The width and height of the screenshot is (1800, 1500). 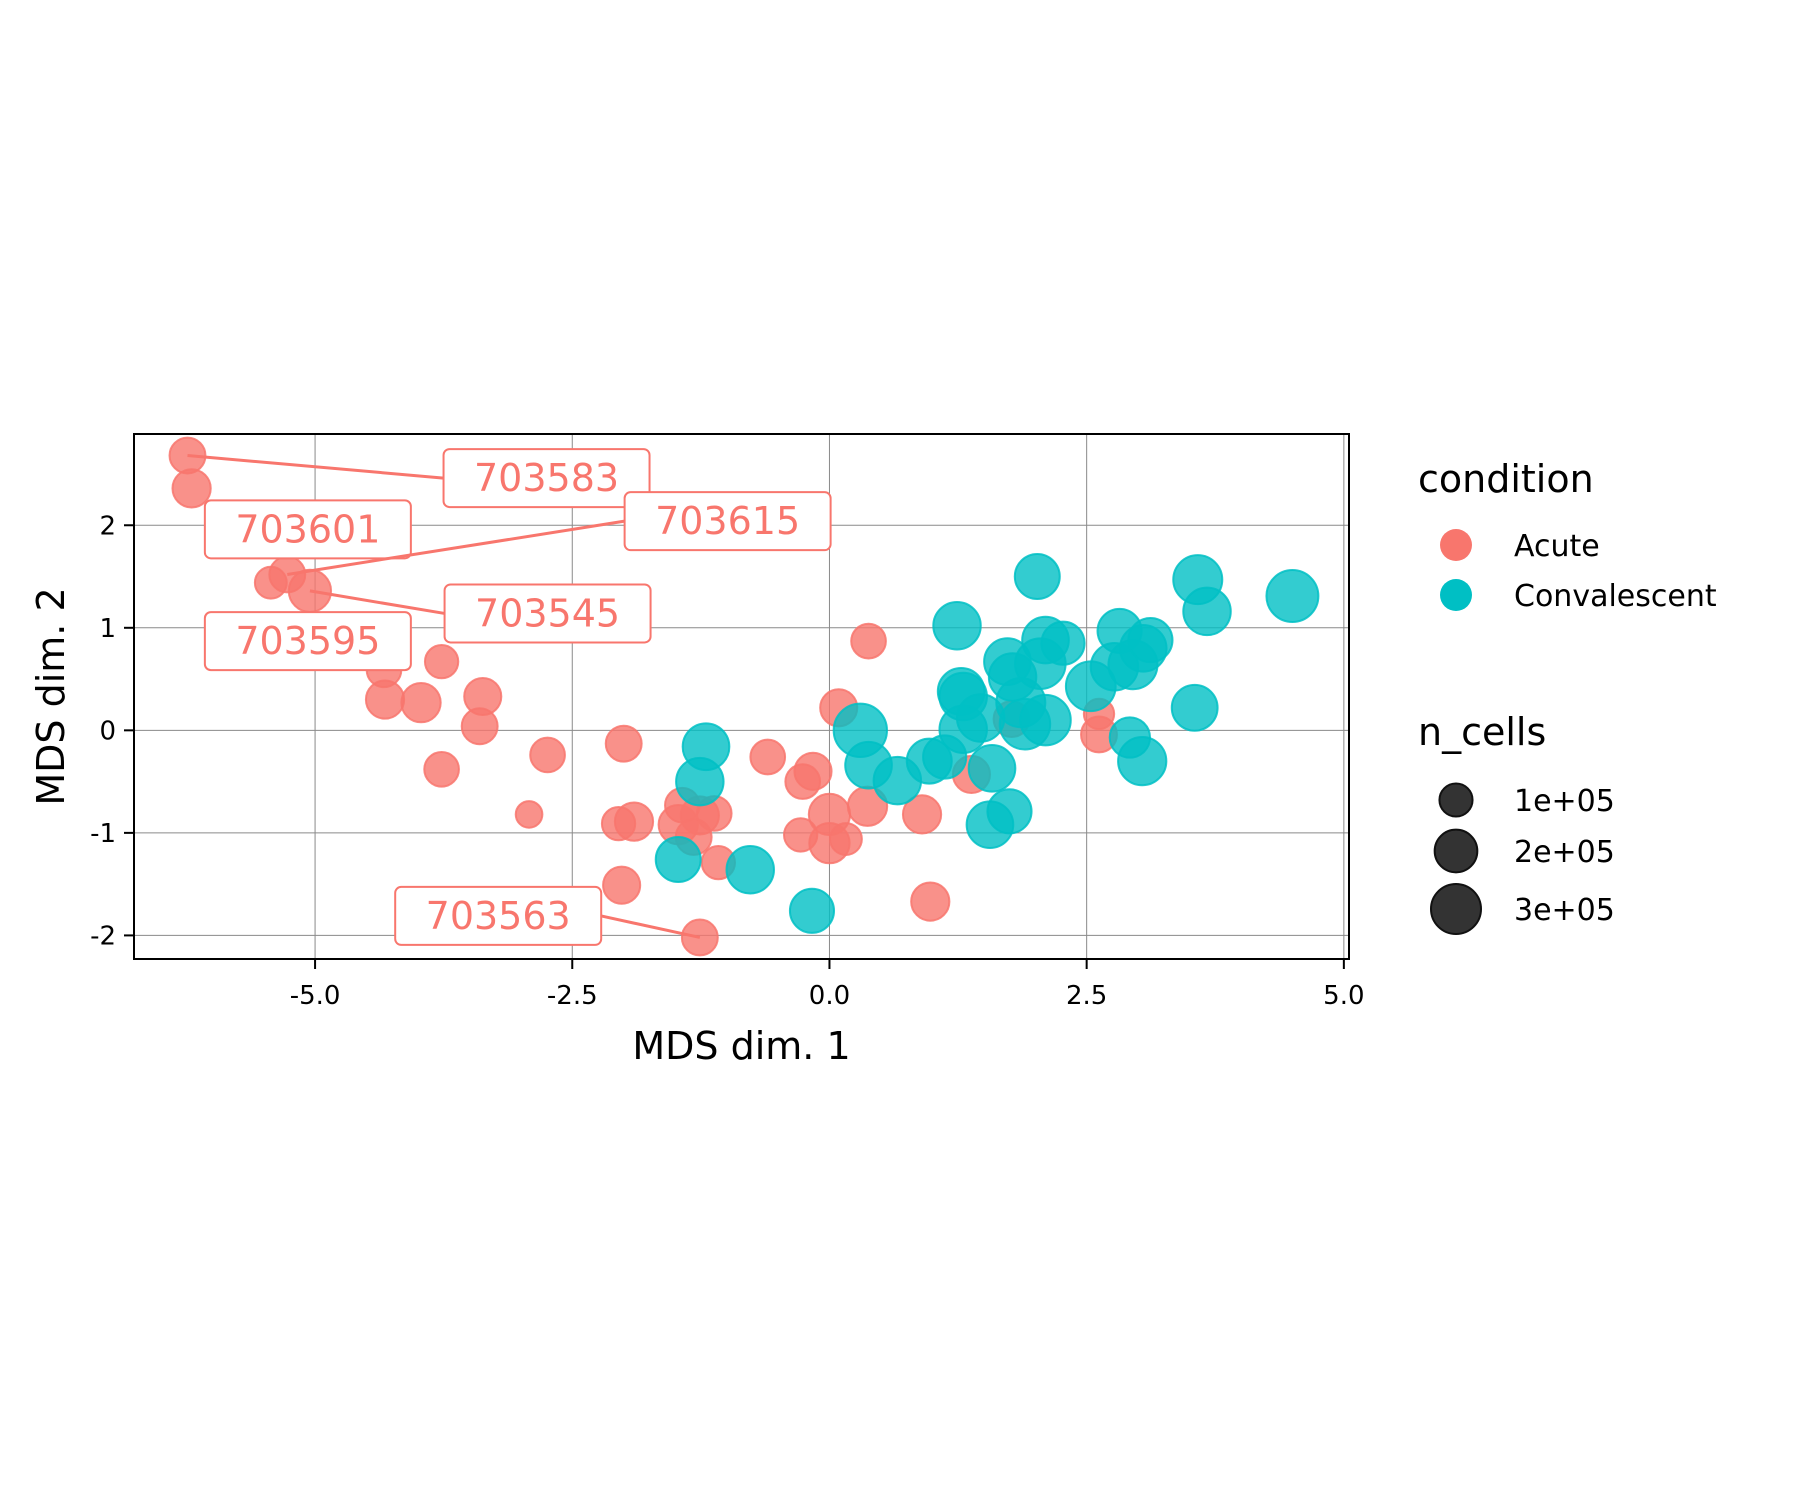 I want to click on legend-size-label-3e5: 3e+05, so click(x=1564, y=910).